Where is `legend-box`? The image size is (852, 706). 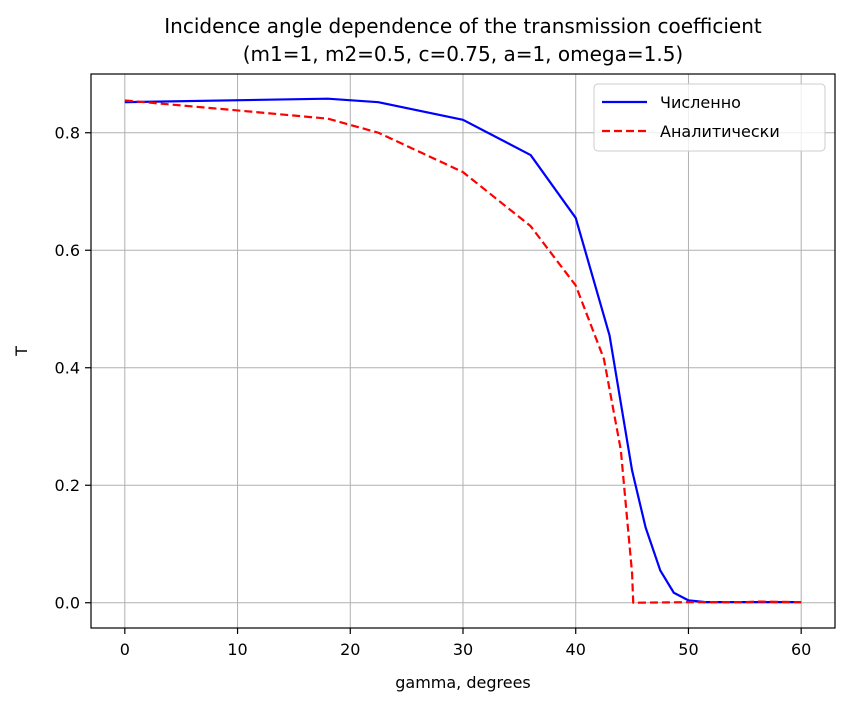
legend-box is located at coordinates (709, 117).